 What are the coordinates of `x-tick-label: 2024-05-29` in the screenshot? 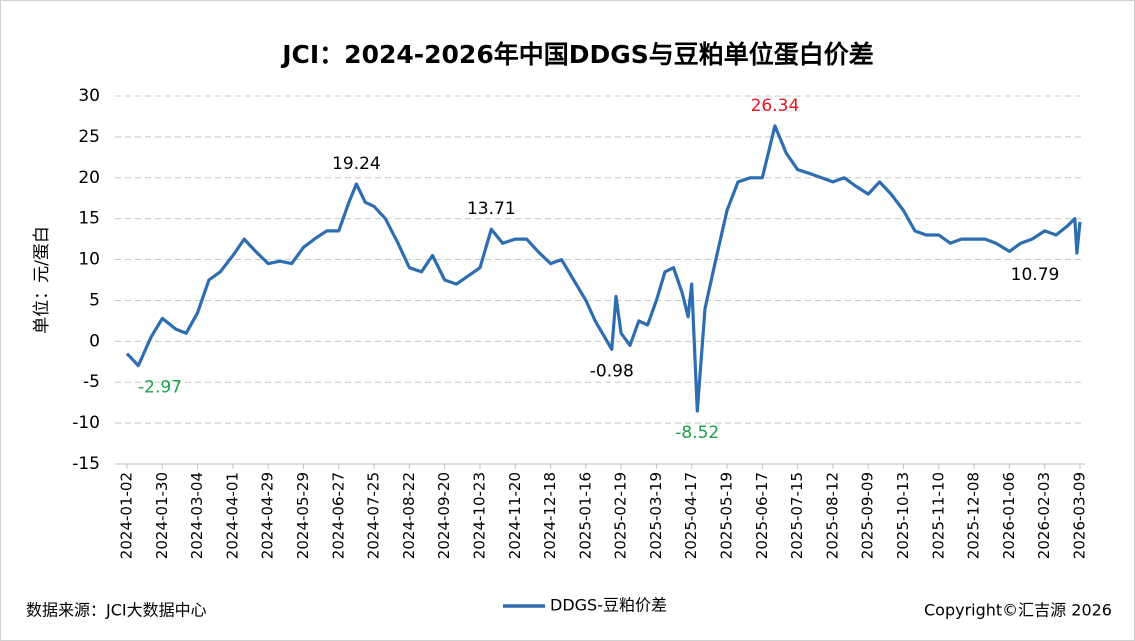 It's located at (303, 515).